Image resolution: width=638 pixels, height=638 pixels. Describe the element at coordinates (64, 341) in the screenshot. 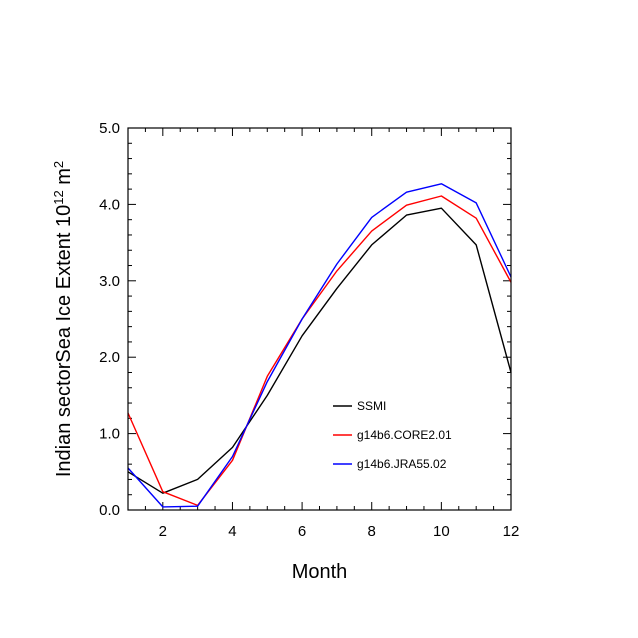

I see `y-axis-title-prefix: Indian sectorSea Ice Extent 10` at that location.